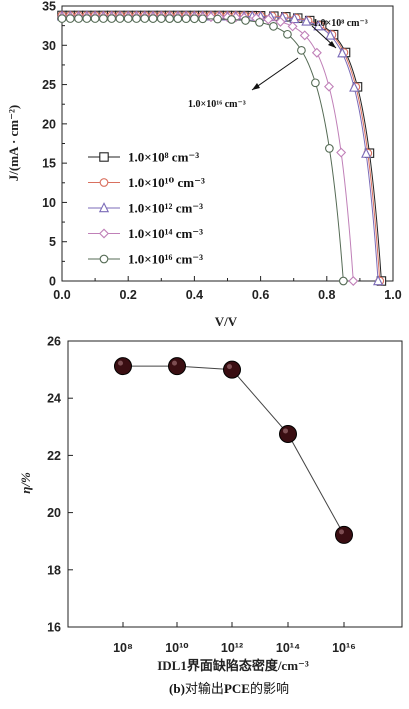 The width and height of the screenshot is (409, 709). I want to click on annotation-high-label: 1.0×10⁸ cm⁻³, so click(340, 23).